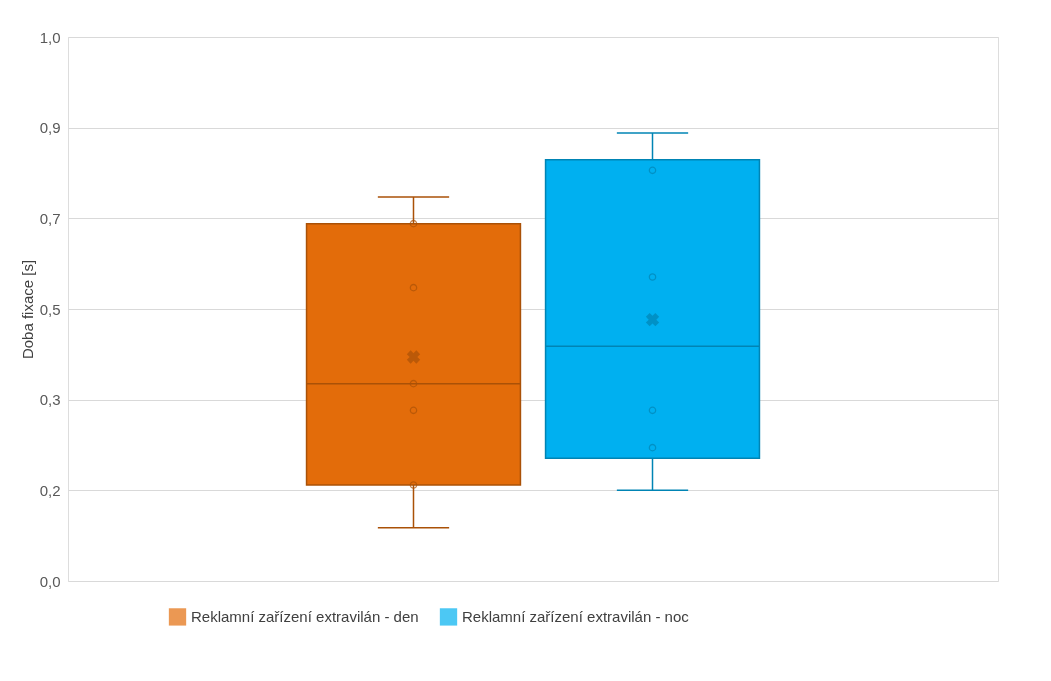 This screenshot has width=1051, height=681. What do you see at coordinates (50, 37) in the screenshot?
I see `y-tick-label: 1,0` at bounding box center [50, 37].